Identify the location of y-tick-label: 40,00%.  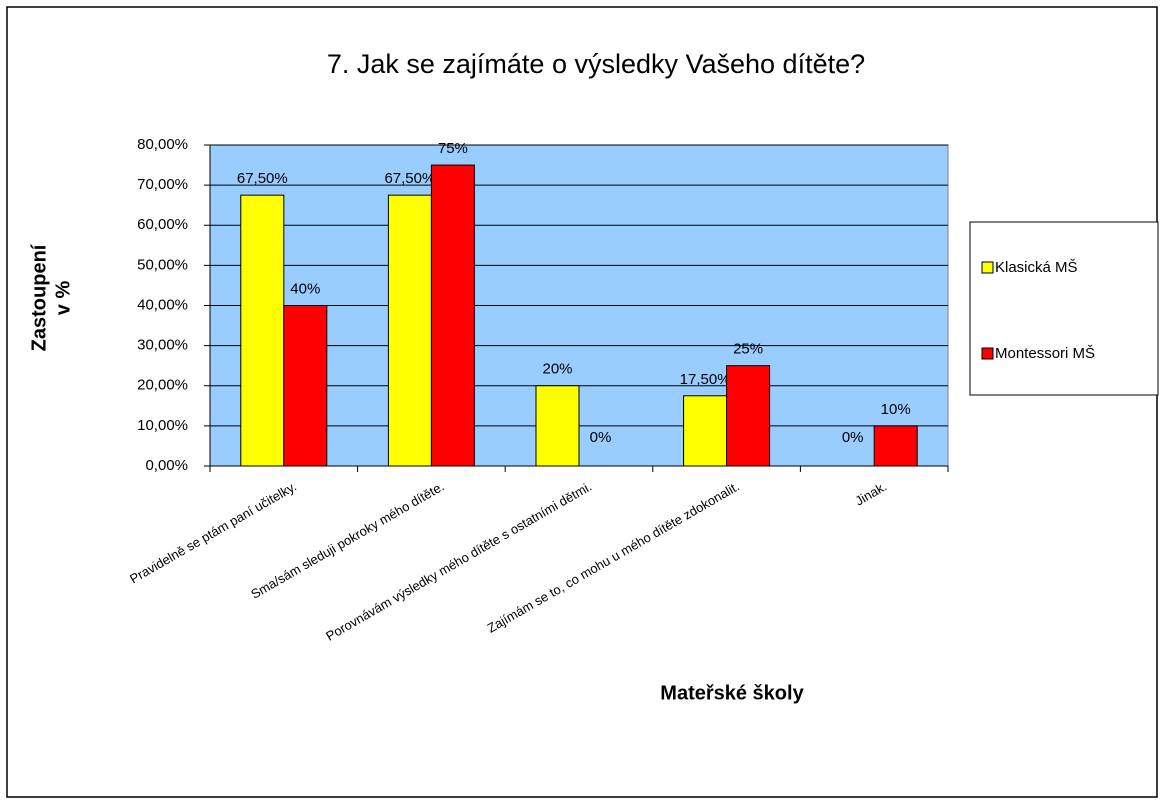
(162, 304).